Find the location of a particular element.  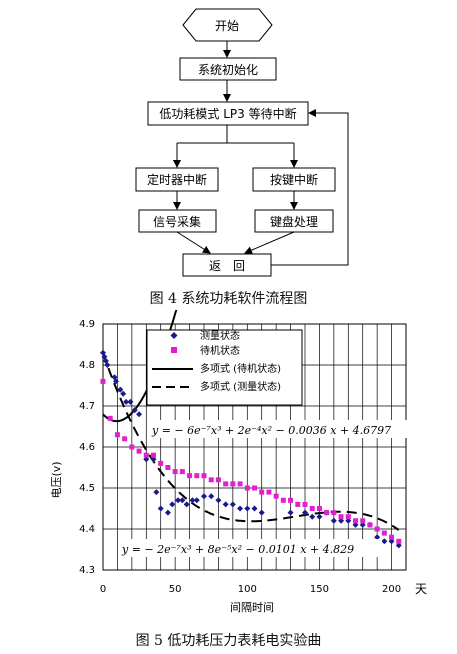

y-tick-labels: 4.3 4.4 4.5 4.6 4.7 4.8 4.9 is located at coordinates (87, 447).